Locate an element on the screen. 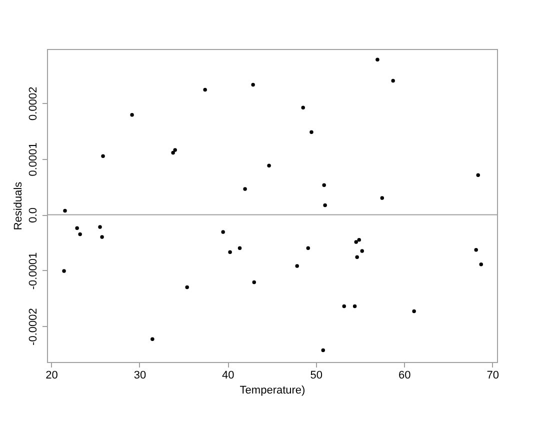 The height and width of the screenshot is (425, 550). y-tick-label: -0.0002 is located at coordinates (34, 327).